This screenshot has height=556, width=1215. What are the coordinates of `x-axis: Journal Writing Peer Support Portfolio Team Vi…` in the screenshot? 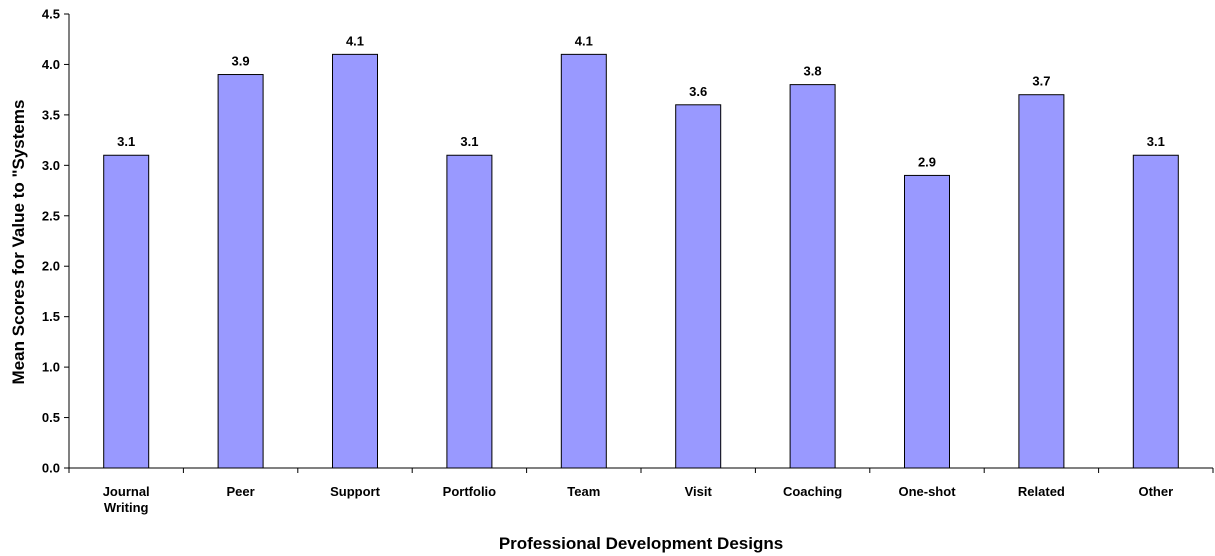 It's located at (641, 491).